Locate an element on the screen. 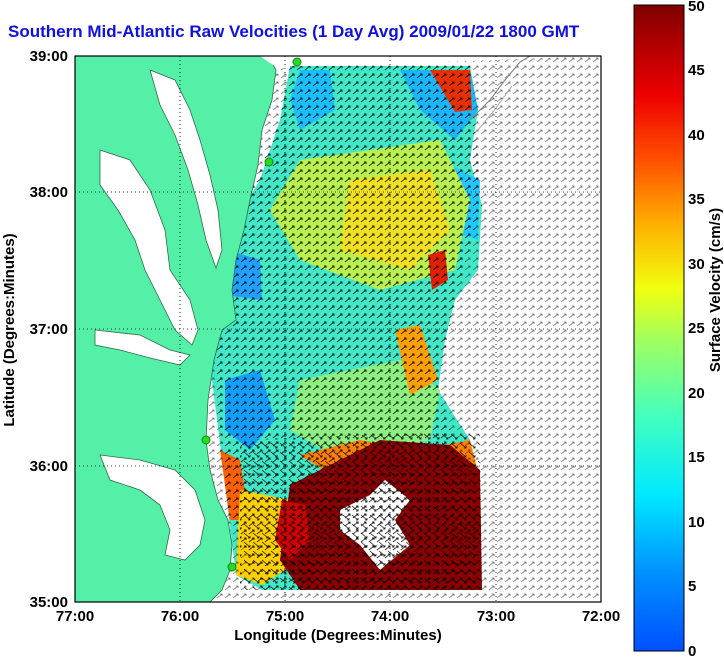 This screenshot has height=659, width=724. y-tick-label: 37:00 is located at coordinates (49, 329).